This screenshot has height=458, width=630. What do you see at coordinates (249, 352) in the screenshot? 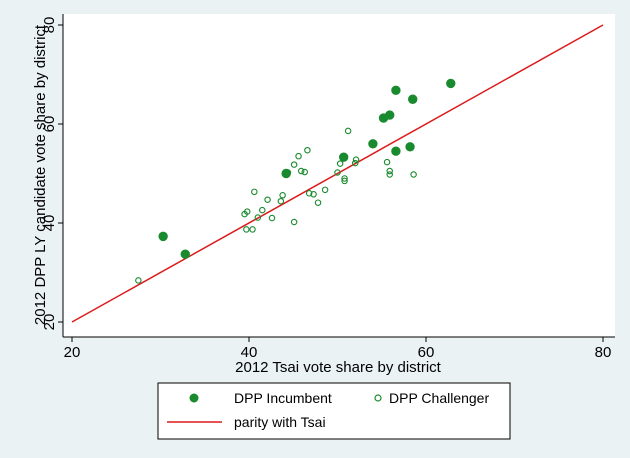
I see `x-tick-label: 40` at bounding box center [249, 352].